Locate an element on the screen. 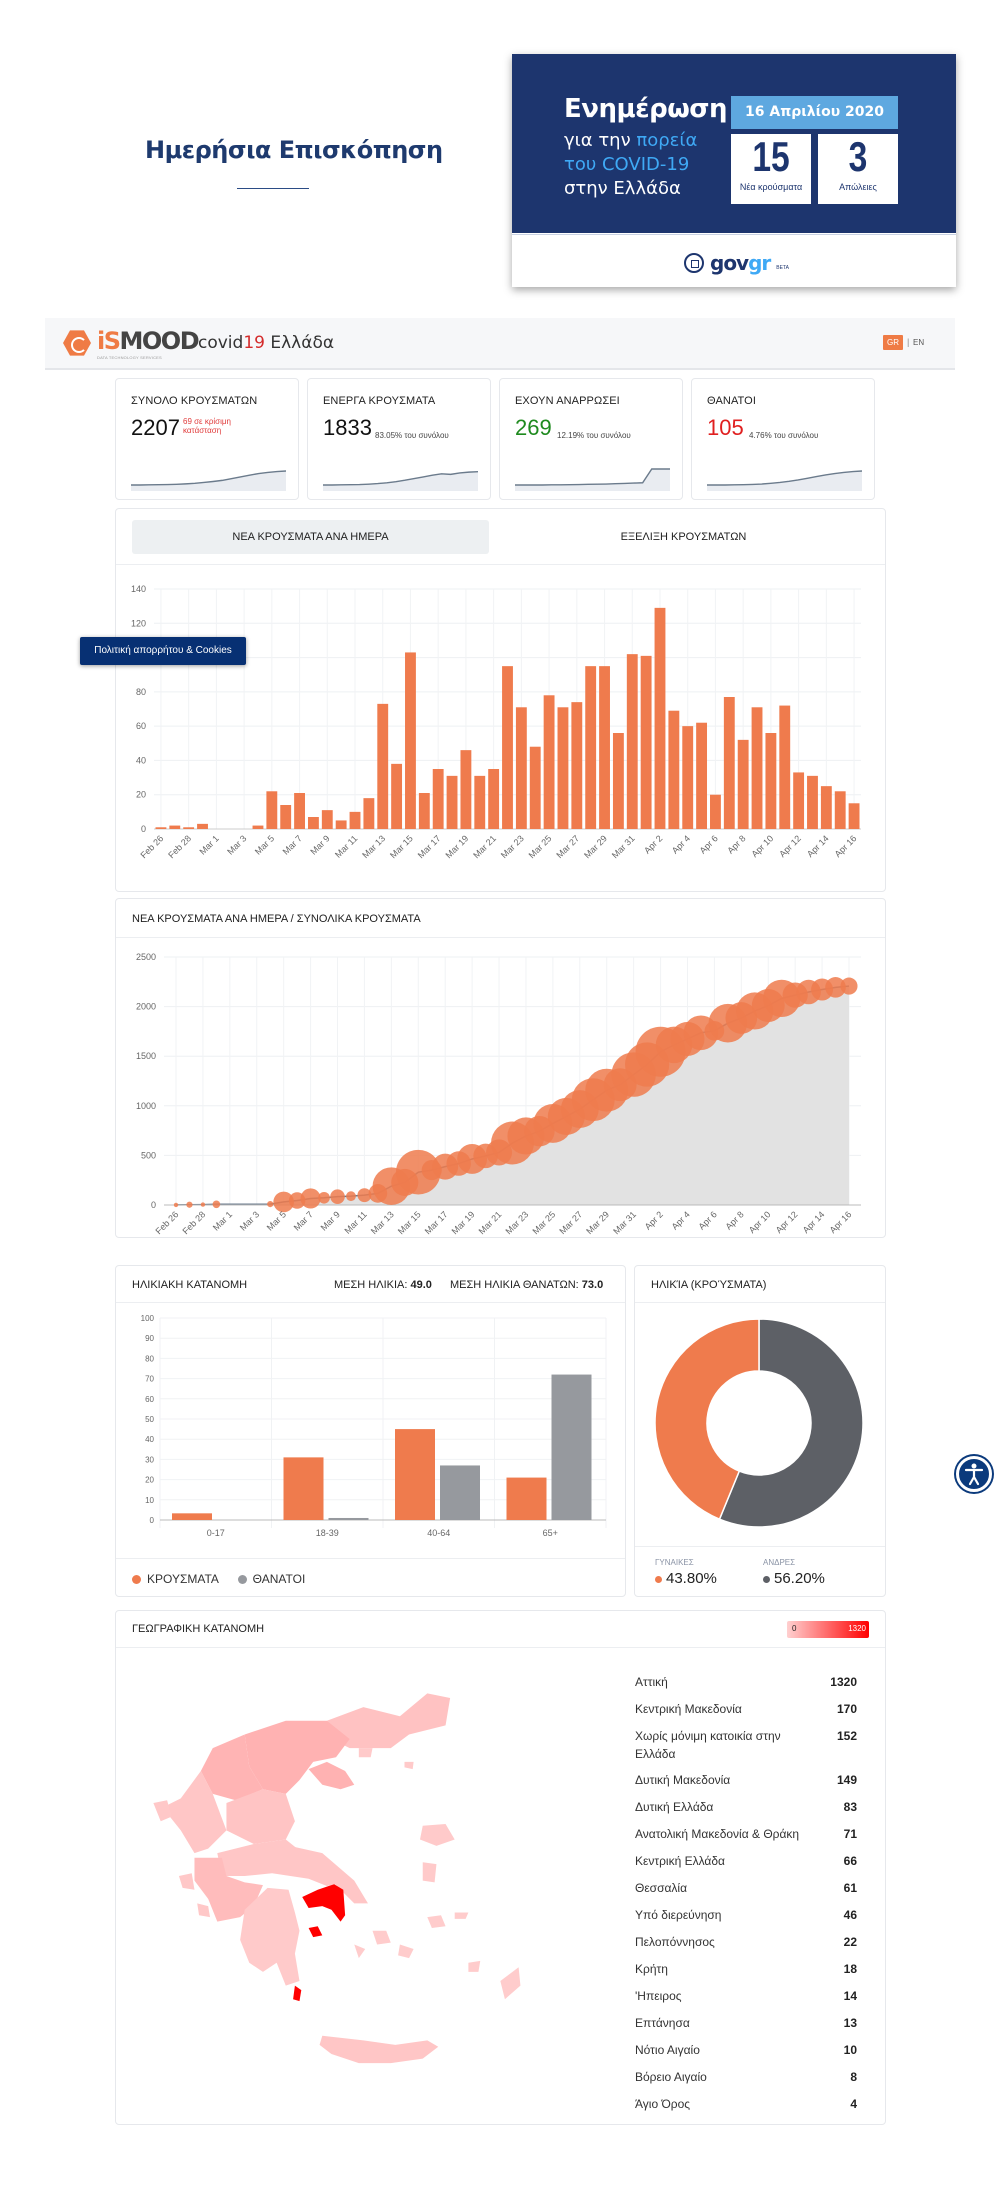 The height and width of the screenshot is (2188, 1000). map-region-central-macedonia is located at coordinates (297, 1757).